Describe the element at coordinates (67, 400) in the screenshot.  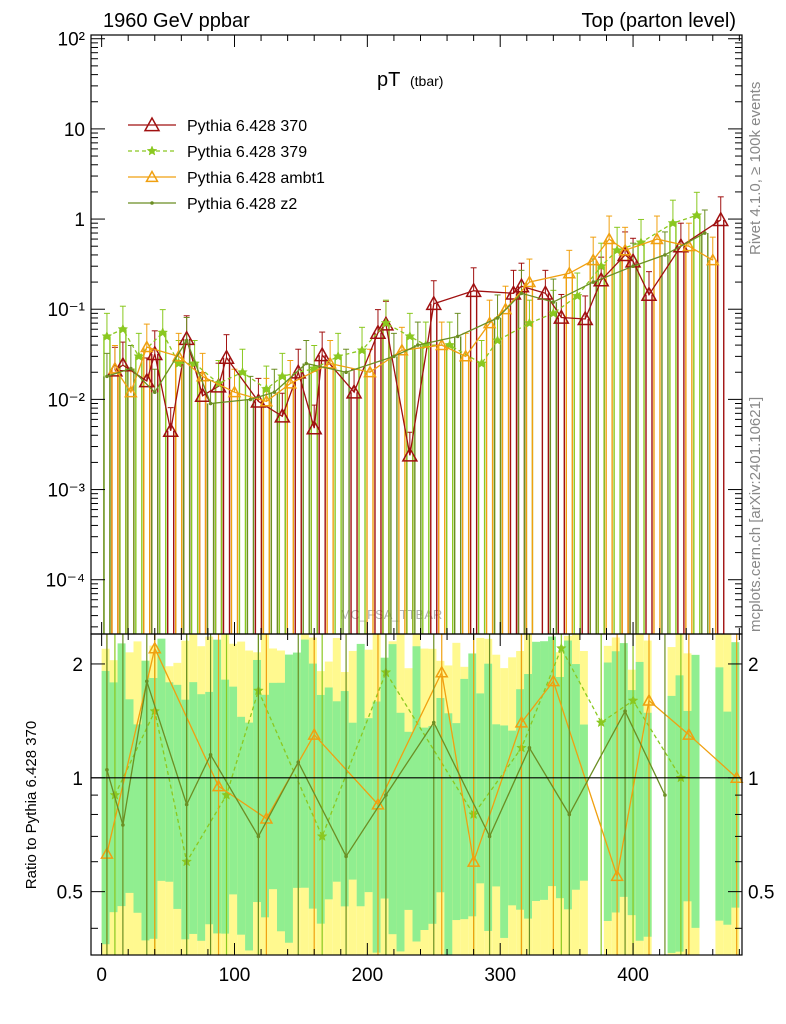
I see `y-tick-label: 10⁻²` at that location.